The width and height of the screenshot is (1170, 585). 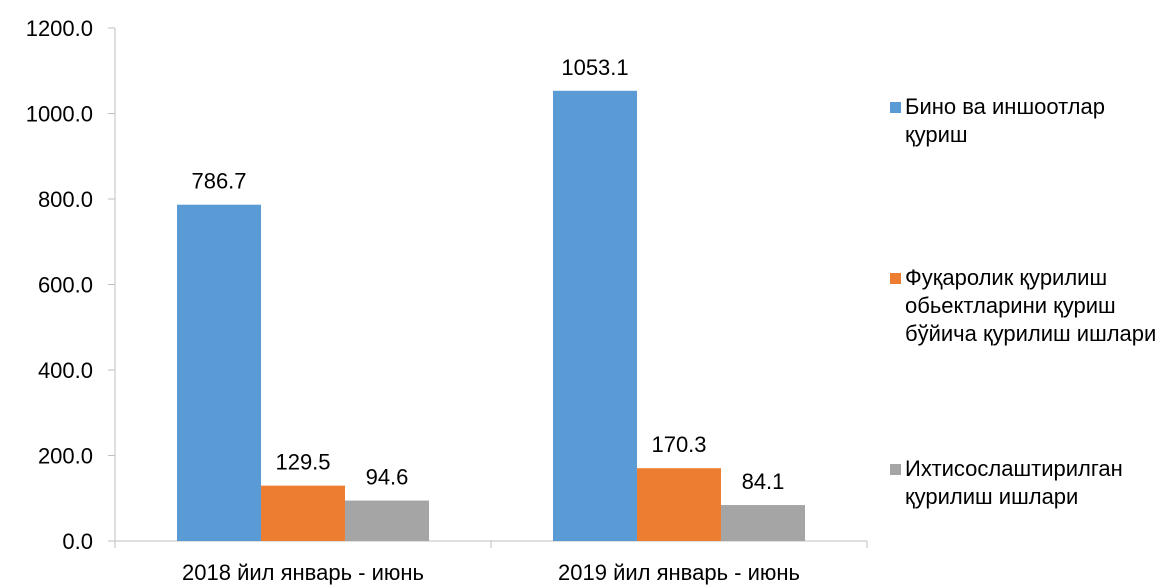 I want to click on legend-item-buildings: Бино ва иншоотлар қуриш, so click(x=1030, y=121).